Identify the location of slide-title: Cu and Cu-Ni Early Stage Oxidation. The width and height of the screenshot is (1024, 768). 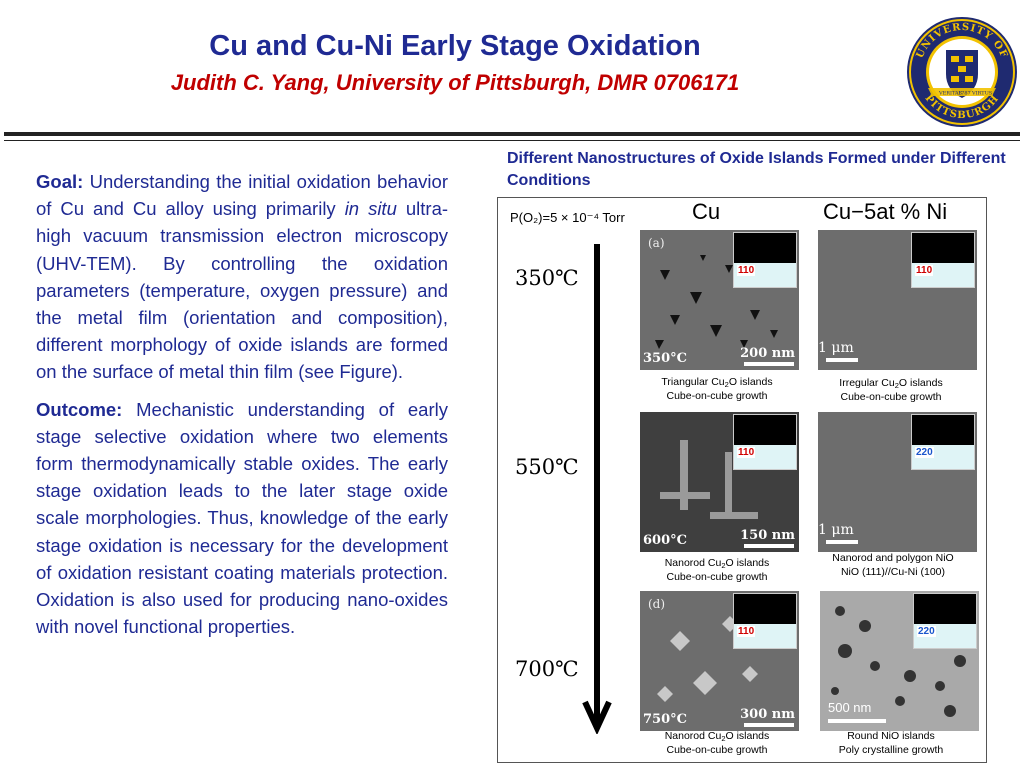
(455, 46).